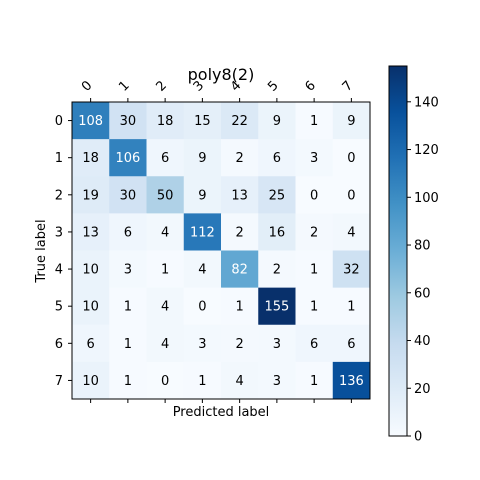 The image size is (480, 480). What do you see at coordinates (124, 86) in the screenshot?
I see `x-tick-label: 1` at bounding box center [124, 86].